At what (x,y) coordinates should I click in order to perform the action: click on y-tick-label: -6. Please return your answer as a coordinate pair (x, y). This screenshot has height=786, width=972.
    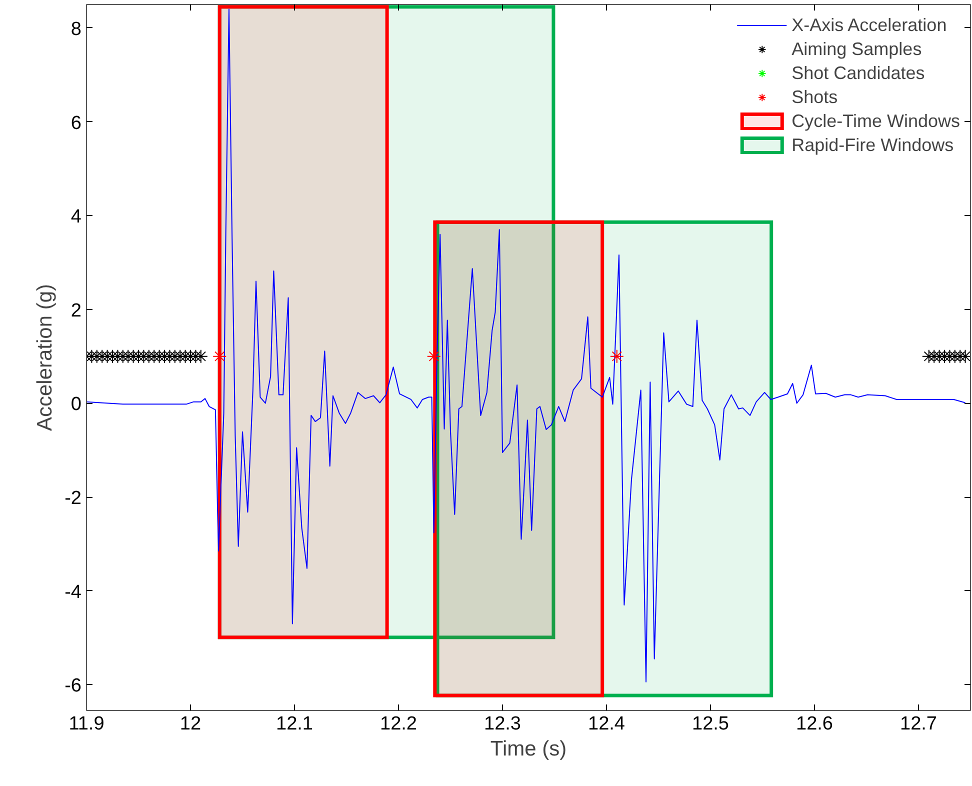
    Looking at the image, I should click on (73, 686).